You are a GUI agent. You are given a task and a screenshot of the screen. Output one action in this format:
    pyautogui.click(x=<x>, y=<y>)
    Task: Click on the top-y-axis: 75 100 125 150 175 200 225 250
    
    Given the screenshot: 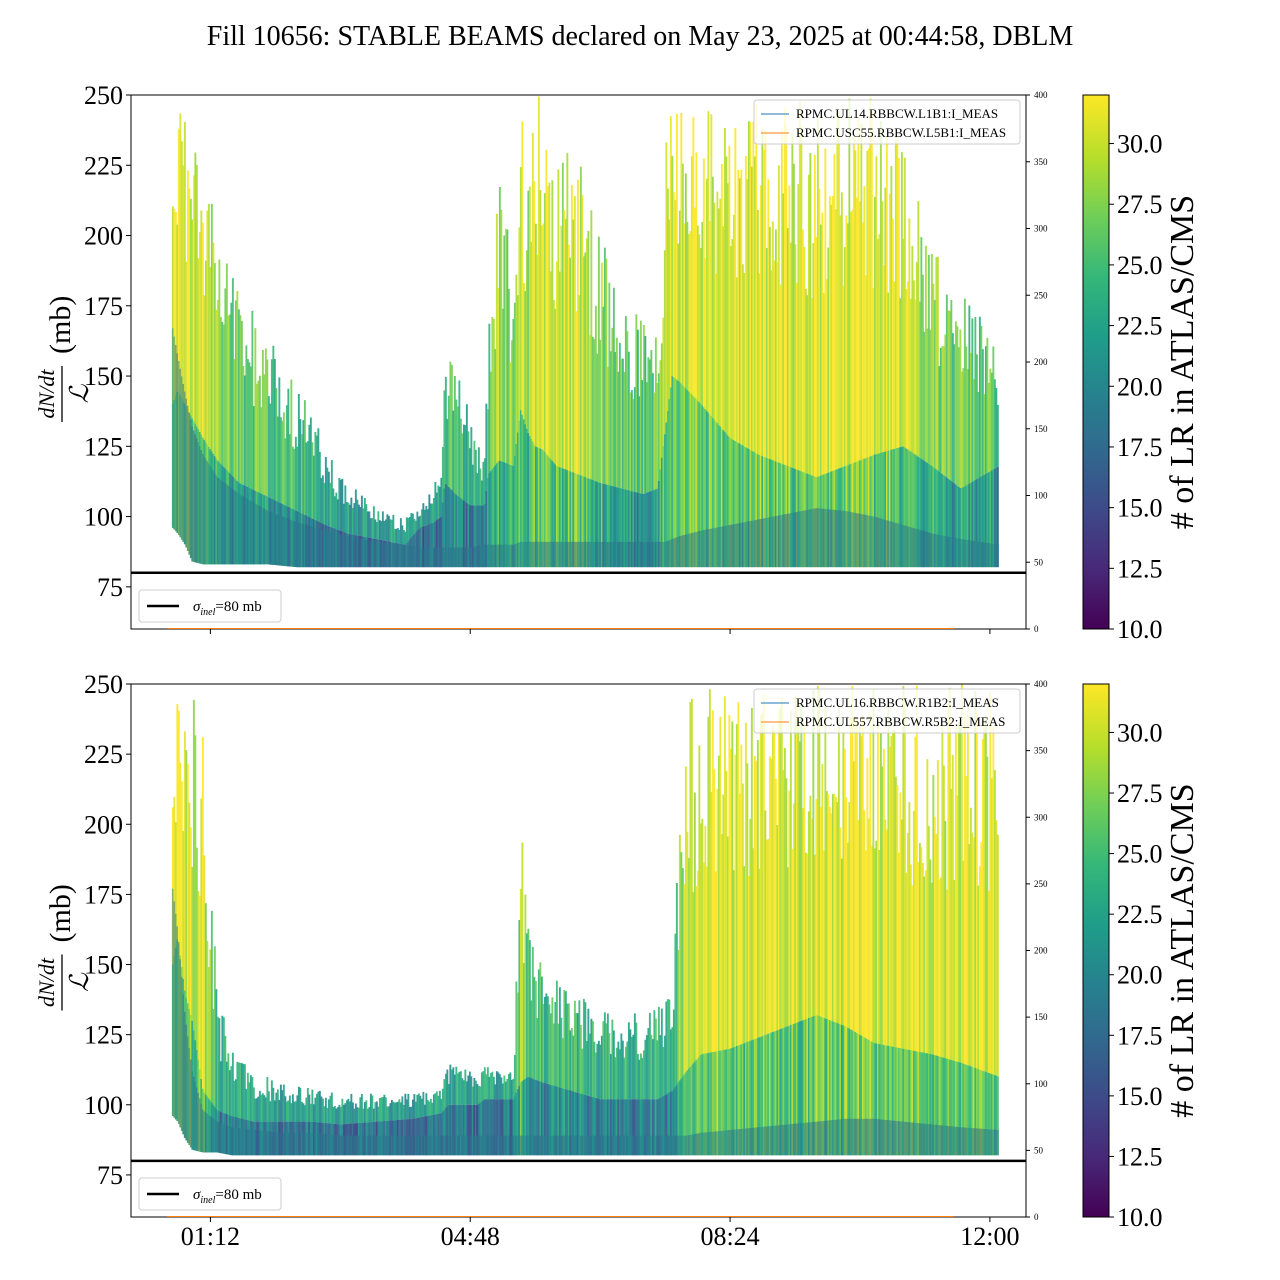 What is the action you would take?
    pyautogui.click(x=107, y=341)
    